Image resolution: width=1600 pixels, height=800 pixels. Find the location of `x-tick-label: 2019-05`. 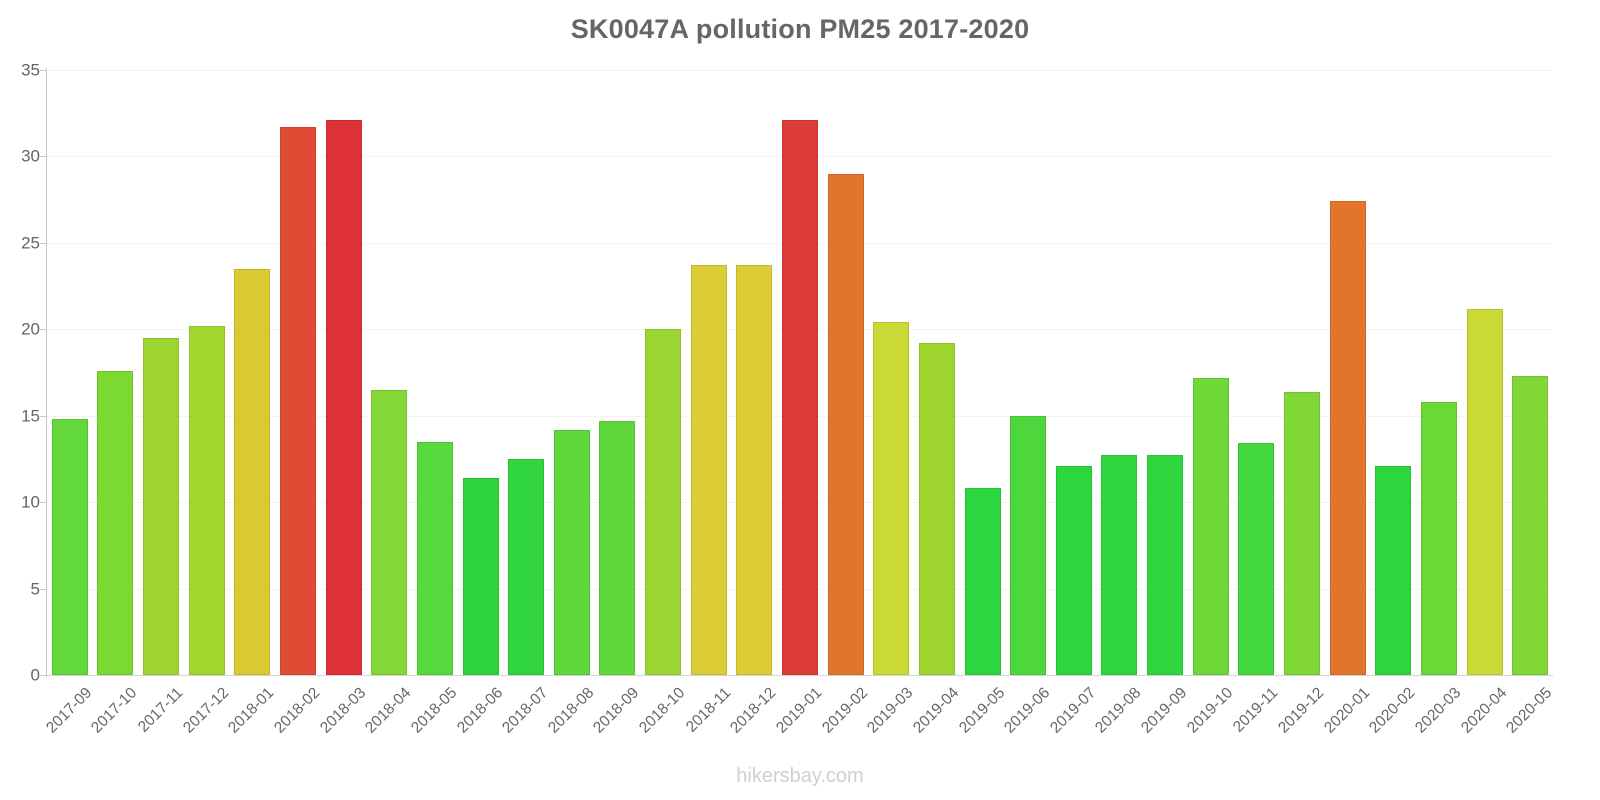

x-tick-label: 2019-05 is located at coordinates (981, 710).